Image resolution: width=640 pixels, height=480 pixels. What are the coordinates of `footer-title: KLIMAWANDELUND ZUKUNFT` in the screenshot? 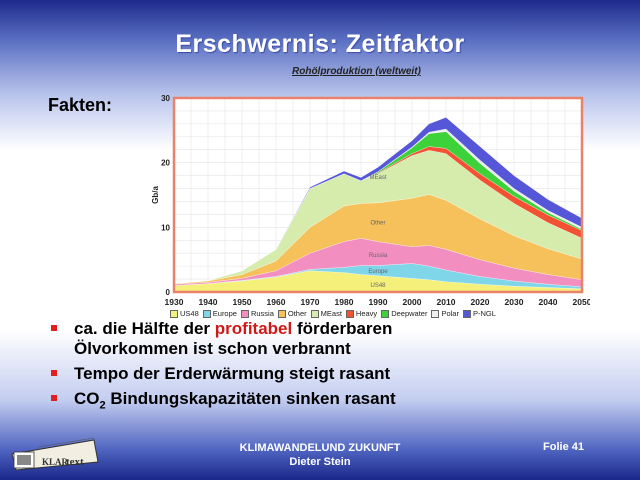 It's located at (320, 448).